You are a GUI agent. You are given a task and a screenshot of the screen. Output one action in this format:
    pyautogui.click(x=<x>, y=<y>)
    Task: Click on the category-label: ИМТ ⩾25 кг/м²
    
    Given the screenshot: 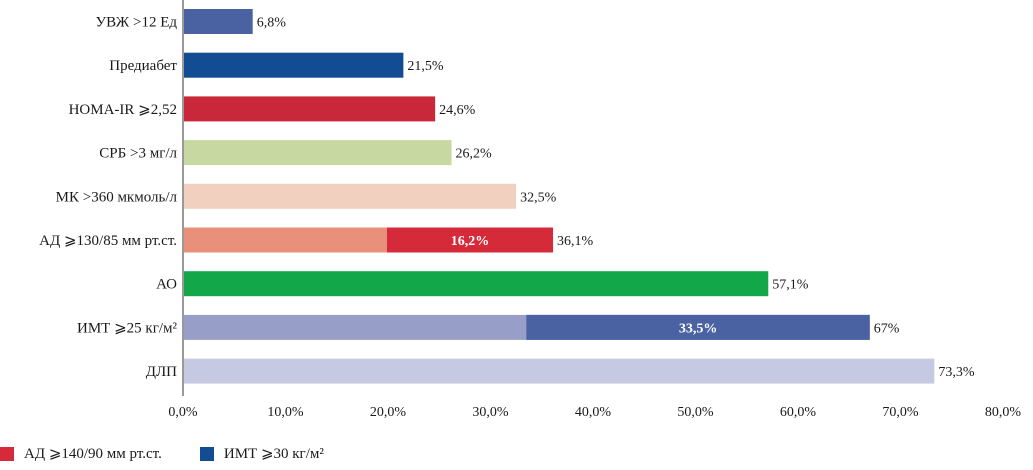 What is the action you would take?
    pyautogui.click(x=127, y=328)
    